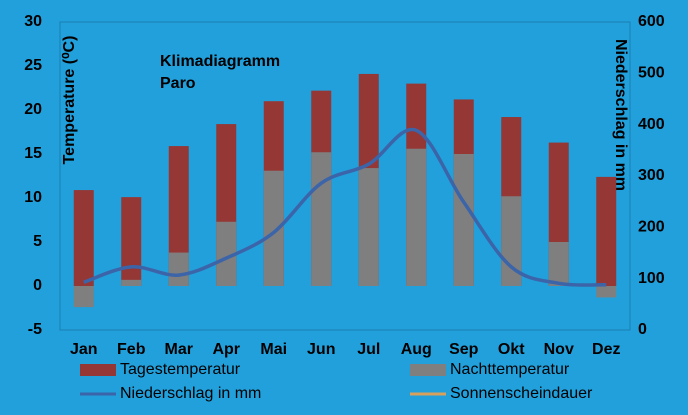 Image resolution: width=688 pixels, height=415 pixels. I want to click on y2-tick-label: 500, so click(651, 73).